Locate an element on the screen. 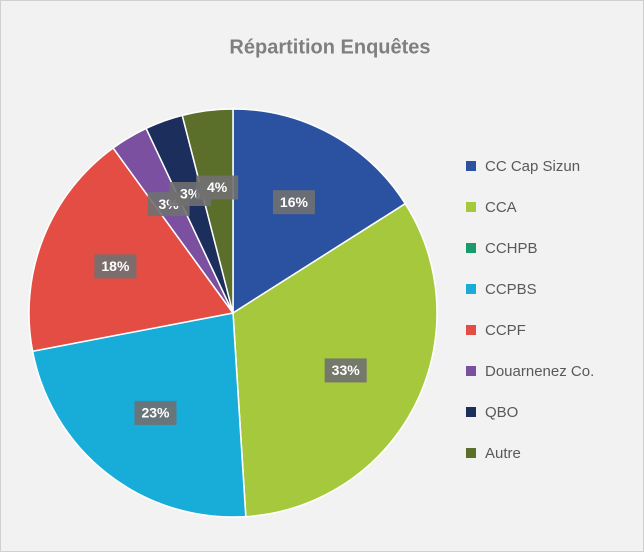 The height and width of the screenshot is (552, 644). data-label: 4% is located at coordinates (217, 187).